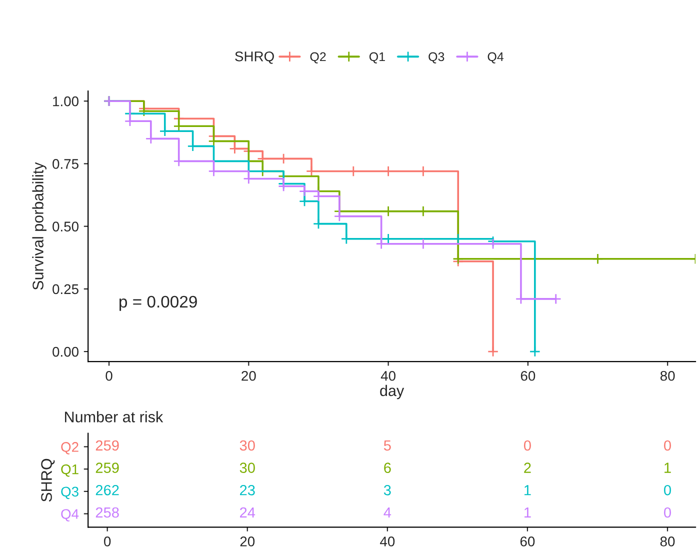  Describe the element at coordinates (377, 58) in the screenshot. I see `legend-label: Q1` at that location.